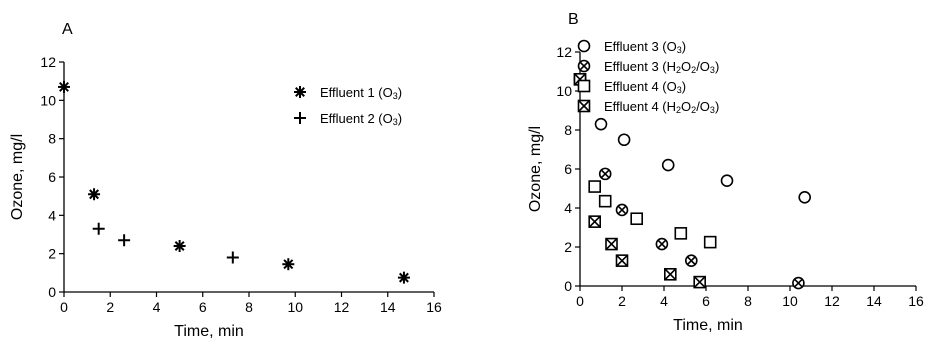 The width and height of the screenshot is (936, 342). What do you see at coordinates (573, 19) in the screenshot?
I see `panel-label: B` at bounding box center [573, 19].